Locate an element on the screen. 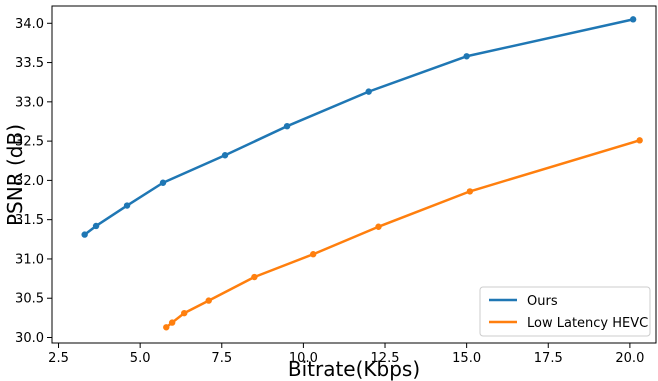 This screenshot has width=658, height=381. y-tick-label: 32.5 is located at coordinates (29, 142).